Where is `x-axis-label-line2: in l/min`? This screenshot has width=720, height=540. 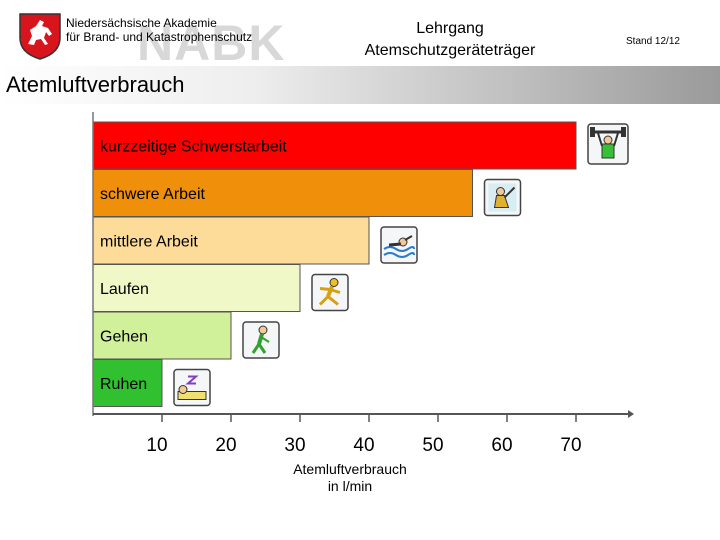 x-axis-label-line2: in l/min is located at coordinates (350, 486).